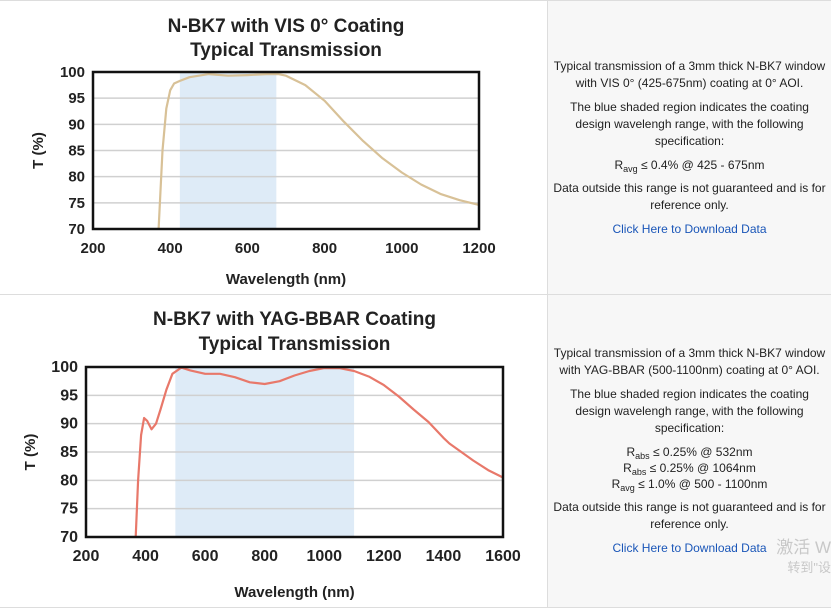  Describe the element at coordinates (294, 319) in the screenshot. I see `chart-title: N-BK7 with YAG-BBAR Coating` at that location.